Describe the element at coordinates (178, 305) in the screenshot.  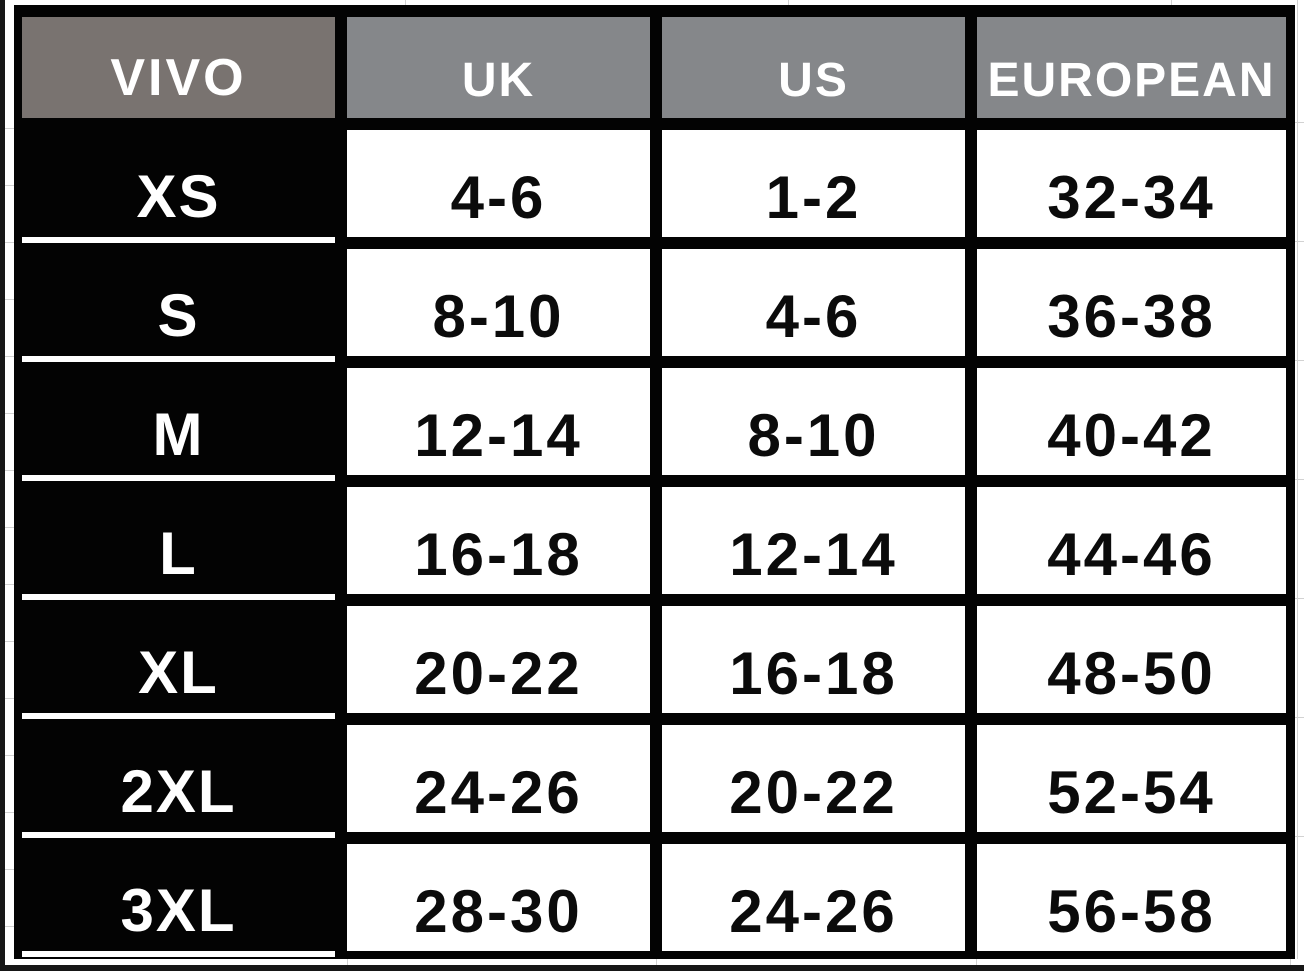
I see `size-label-cell: S` at that location.